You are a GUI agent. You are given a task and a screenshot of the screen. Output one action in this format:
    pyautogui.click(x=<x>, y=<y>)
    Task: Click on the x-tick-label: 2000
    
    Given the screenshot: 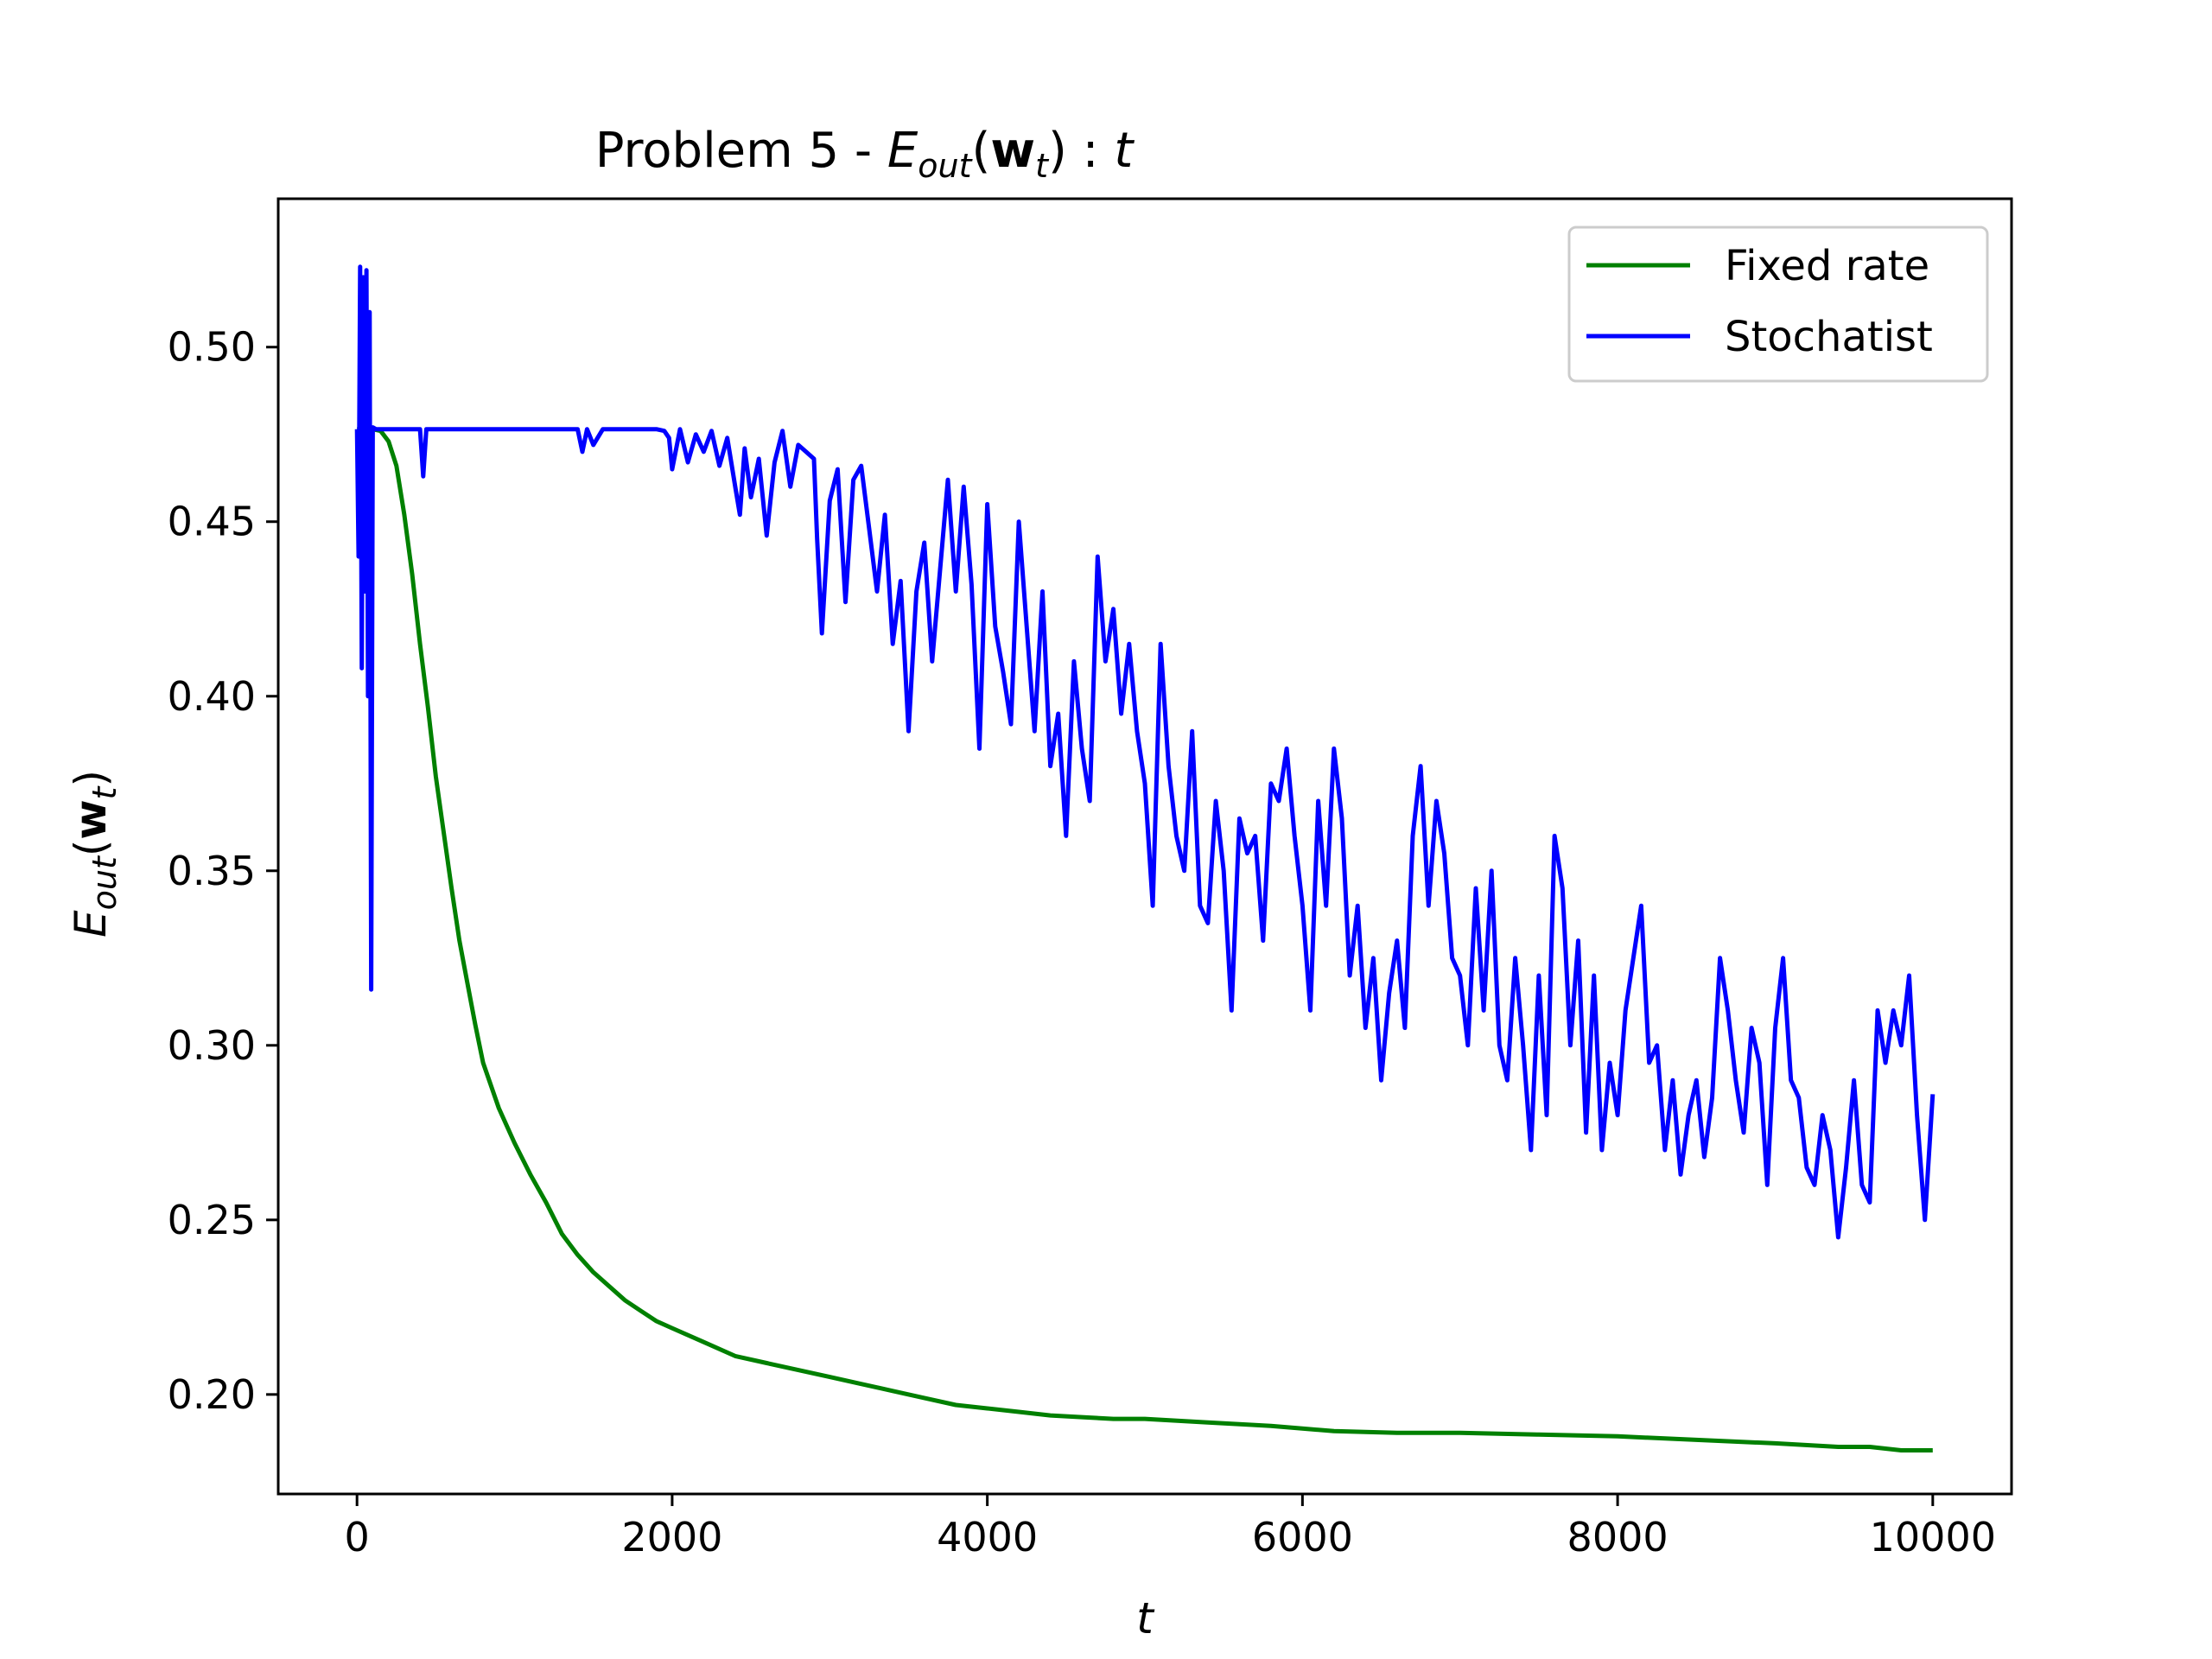 What is the action you would take?
    pyautogui.click(x=671, y=1537)
    